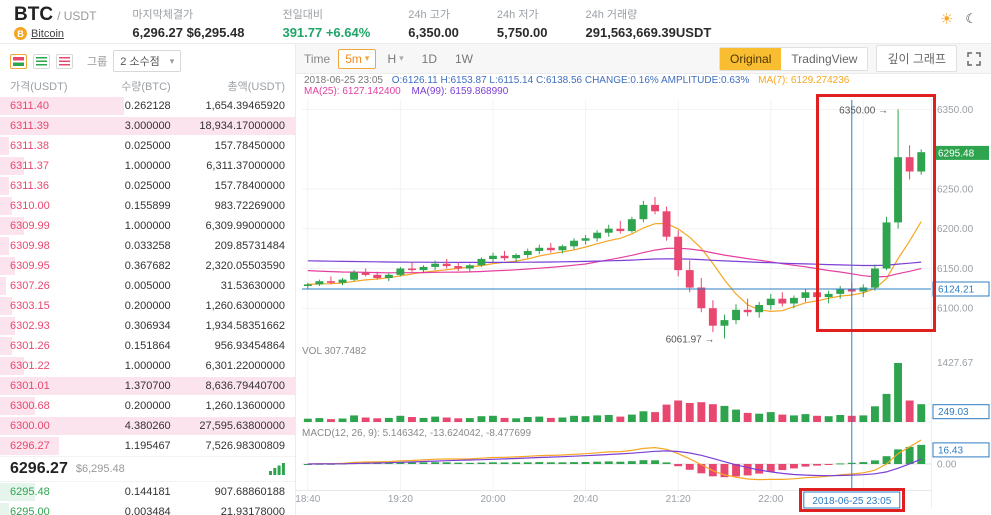  I want to click on order-total: 8,636.79440700, so click(245, 386).